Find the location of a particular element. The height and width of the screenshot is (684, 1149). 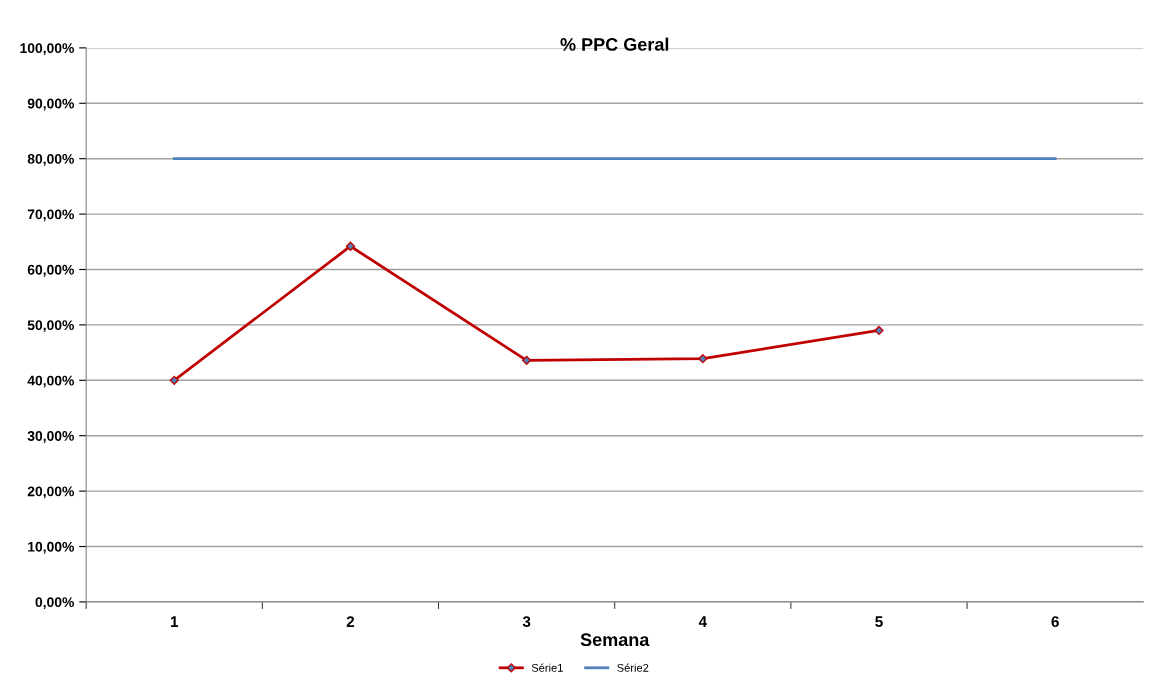

y-tick-label: 70,00% is located at coordinates (51, 215).